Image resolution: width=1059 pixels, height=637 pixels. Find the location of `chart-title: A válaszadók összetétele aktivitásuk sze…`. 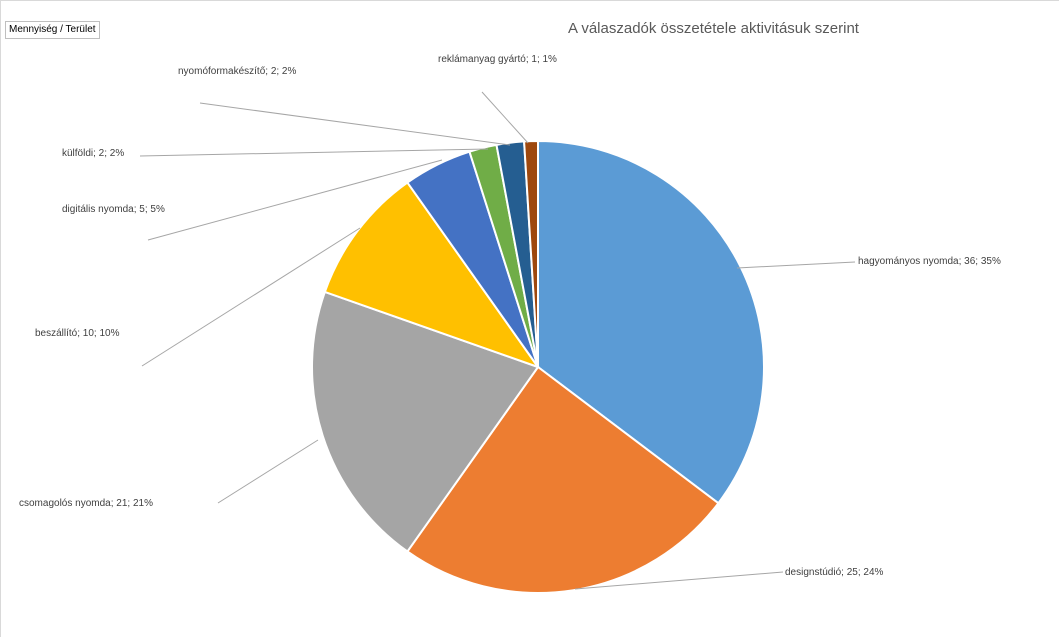

chart-title: A válaszadók összetétele aktivitásuk sze… is located at coordinates (713, 28).